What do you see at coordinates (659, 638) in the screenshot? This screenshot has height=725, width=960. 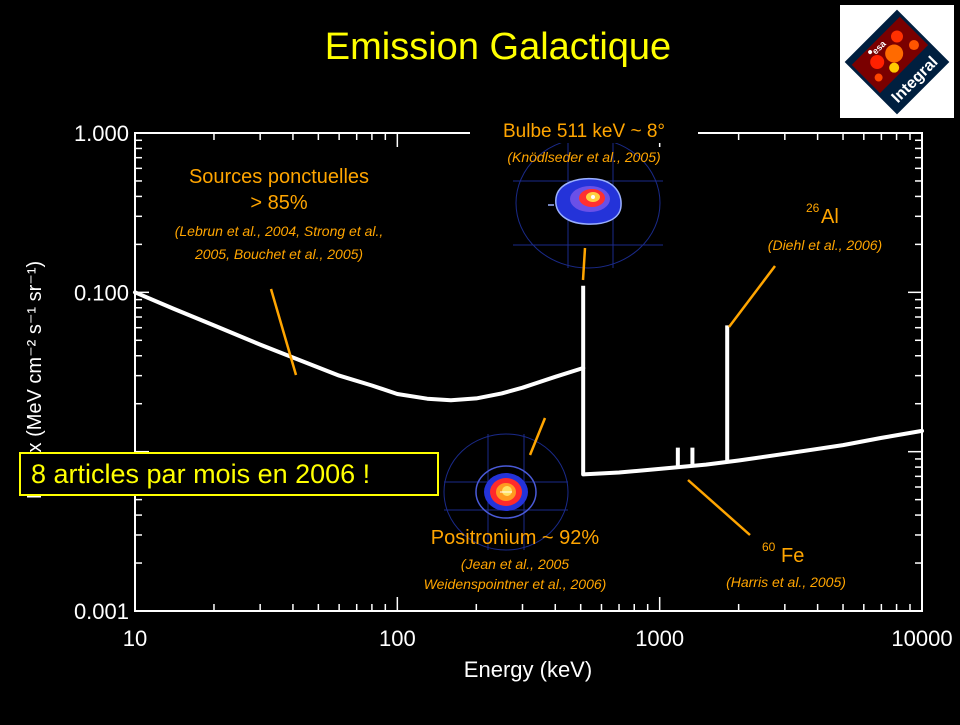 I see `x-tick-label: 1000` at bounding box center [659, 638].